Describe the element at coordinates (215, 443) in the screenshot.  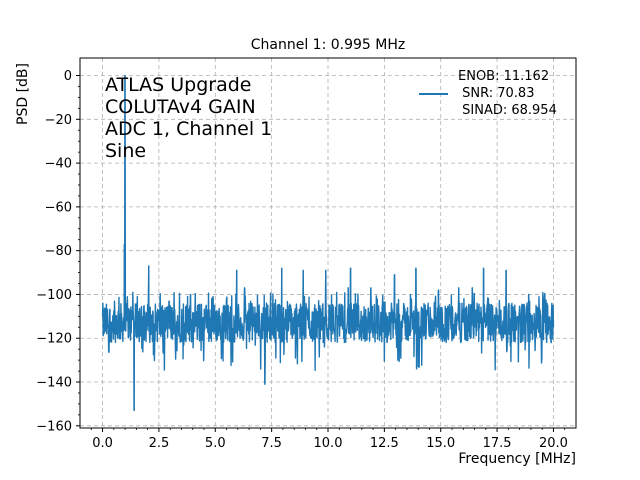
I see `x-tick-label: 5.0` at that location.